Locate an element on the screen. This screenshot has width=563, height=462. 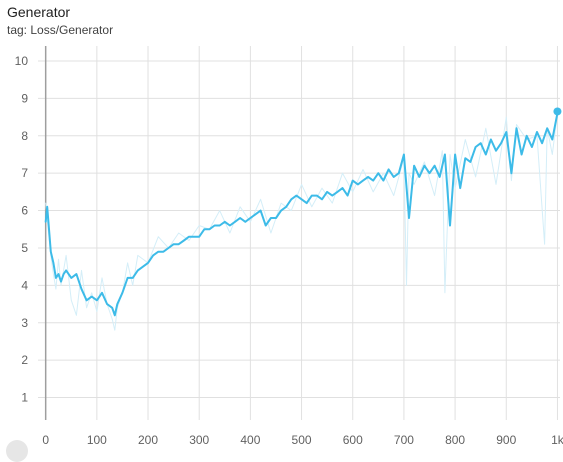
x-tick-label: 0 is located at coordinates (45, 440).